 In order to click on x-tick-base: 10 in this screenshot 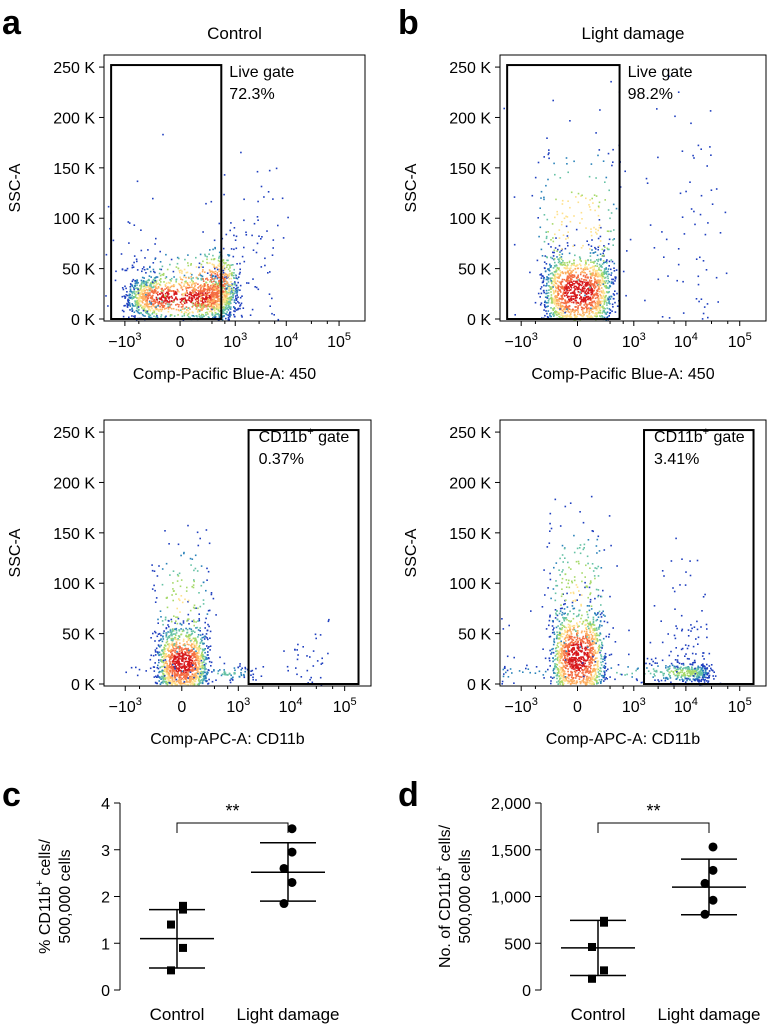, I will do `click(232, 342)`.